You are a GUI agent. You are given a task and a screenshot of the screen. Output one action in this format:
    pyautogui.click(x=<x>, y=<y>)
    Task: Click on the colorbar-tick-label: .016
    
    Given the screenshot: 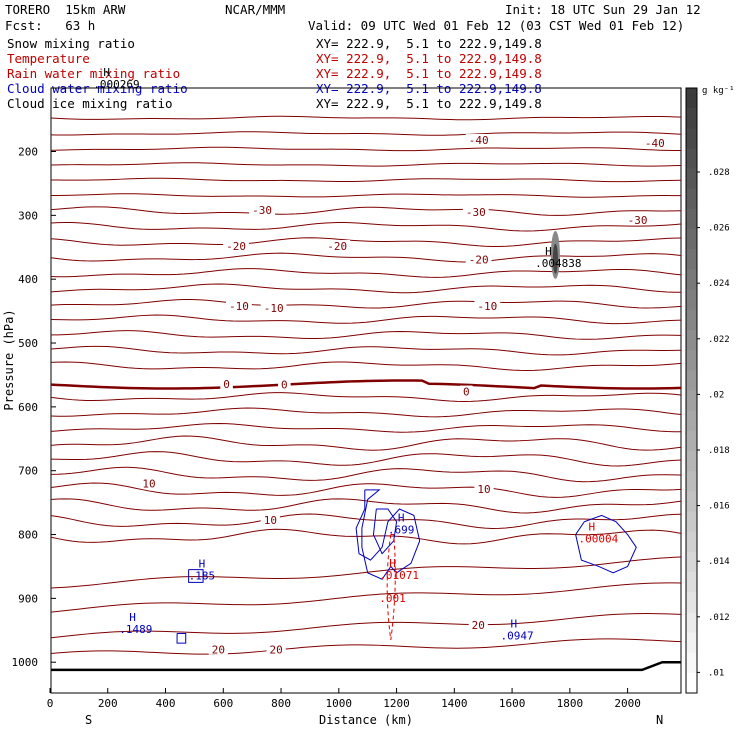 What is the action you would take?
    pyautogui.click(x=719, y=507)
    